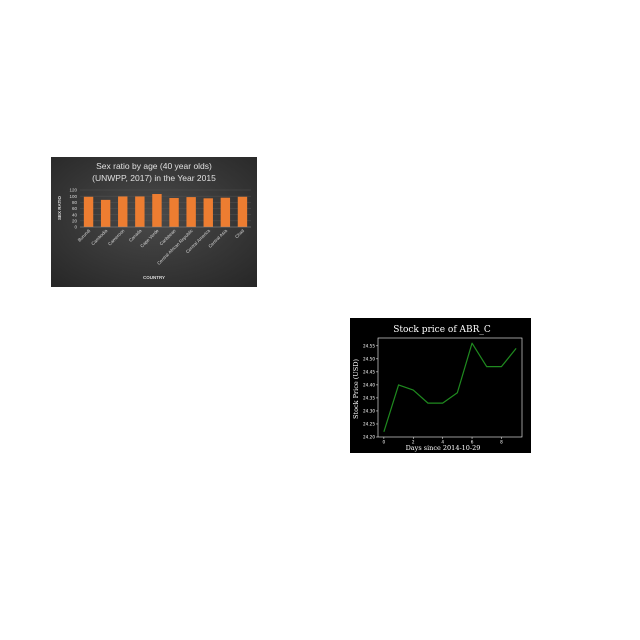  What do you see at coordinates (472, 442) in the screenshot?
I see `line-x-tick-label: 6` at bounding box center [472, 442].